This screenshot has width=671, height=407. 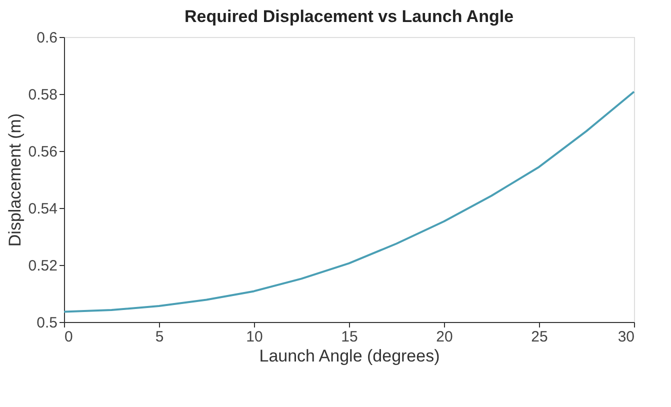 What do you see at coordinates (539, 337) in the screenshot?
I see `x-tick-label: 25` at bounding box center [539, 337].